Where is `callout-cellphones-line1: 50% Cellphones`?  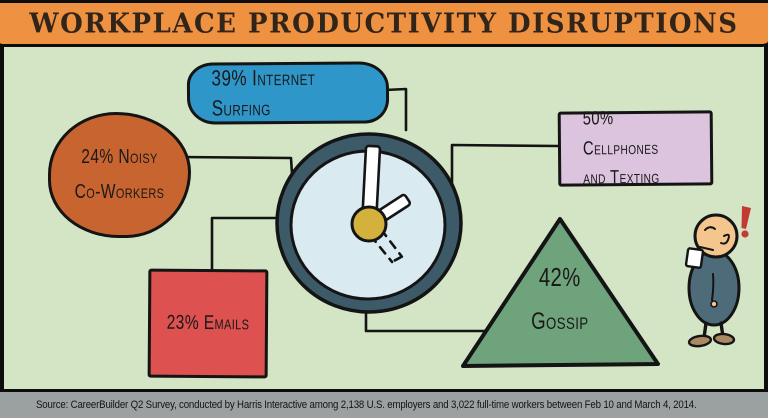 callout-cellphones-line1: 50% Cellphones is located at coordinates (620, 134).